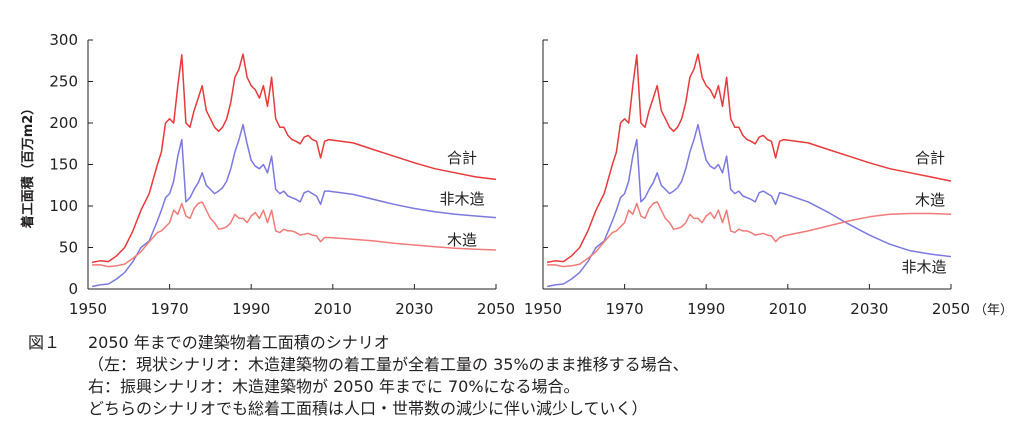 The width and height of the screenshot is (1024, 441). Describe the element at coordinates (63, 165) in the screenshot. I see `y-tick-label: 150` at that location.